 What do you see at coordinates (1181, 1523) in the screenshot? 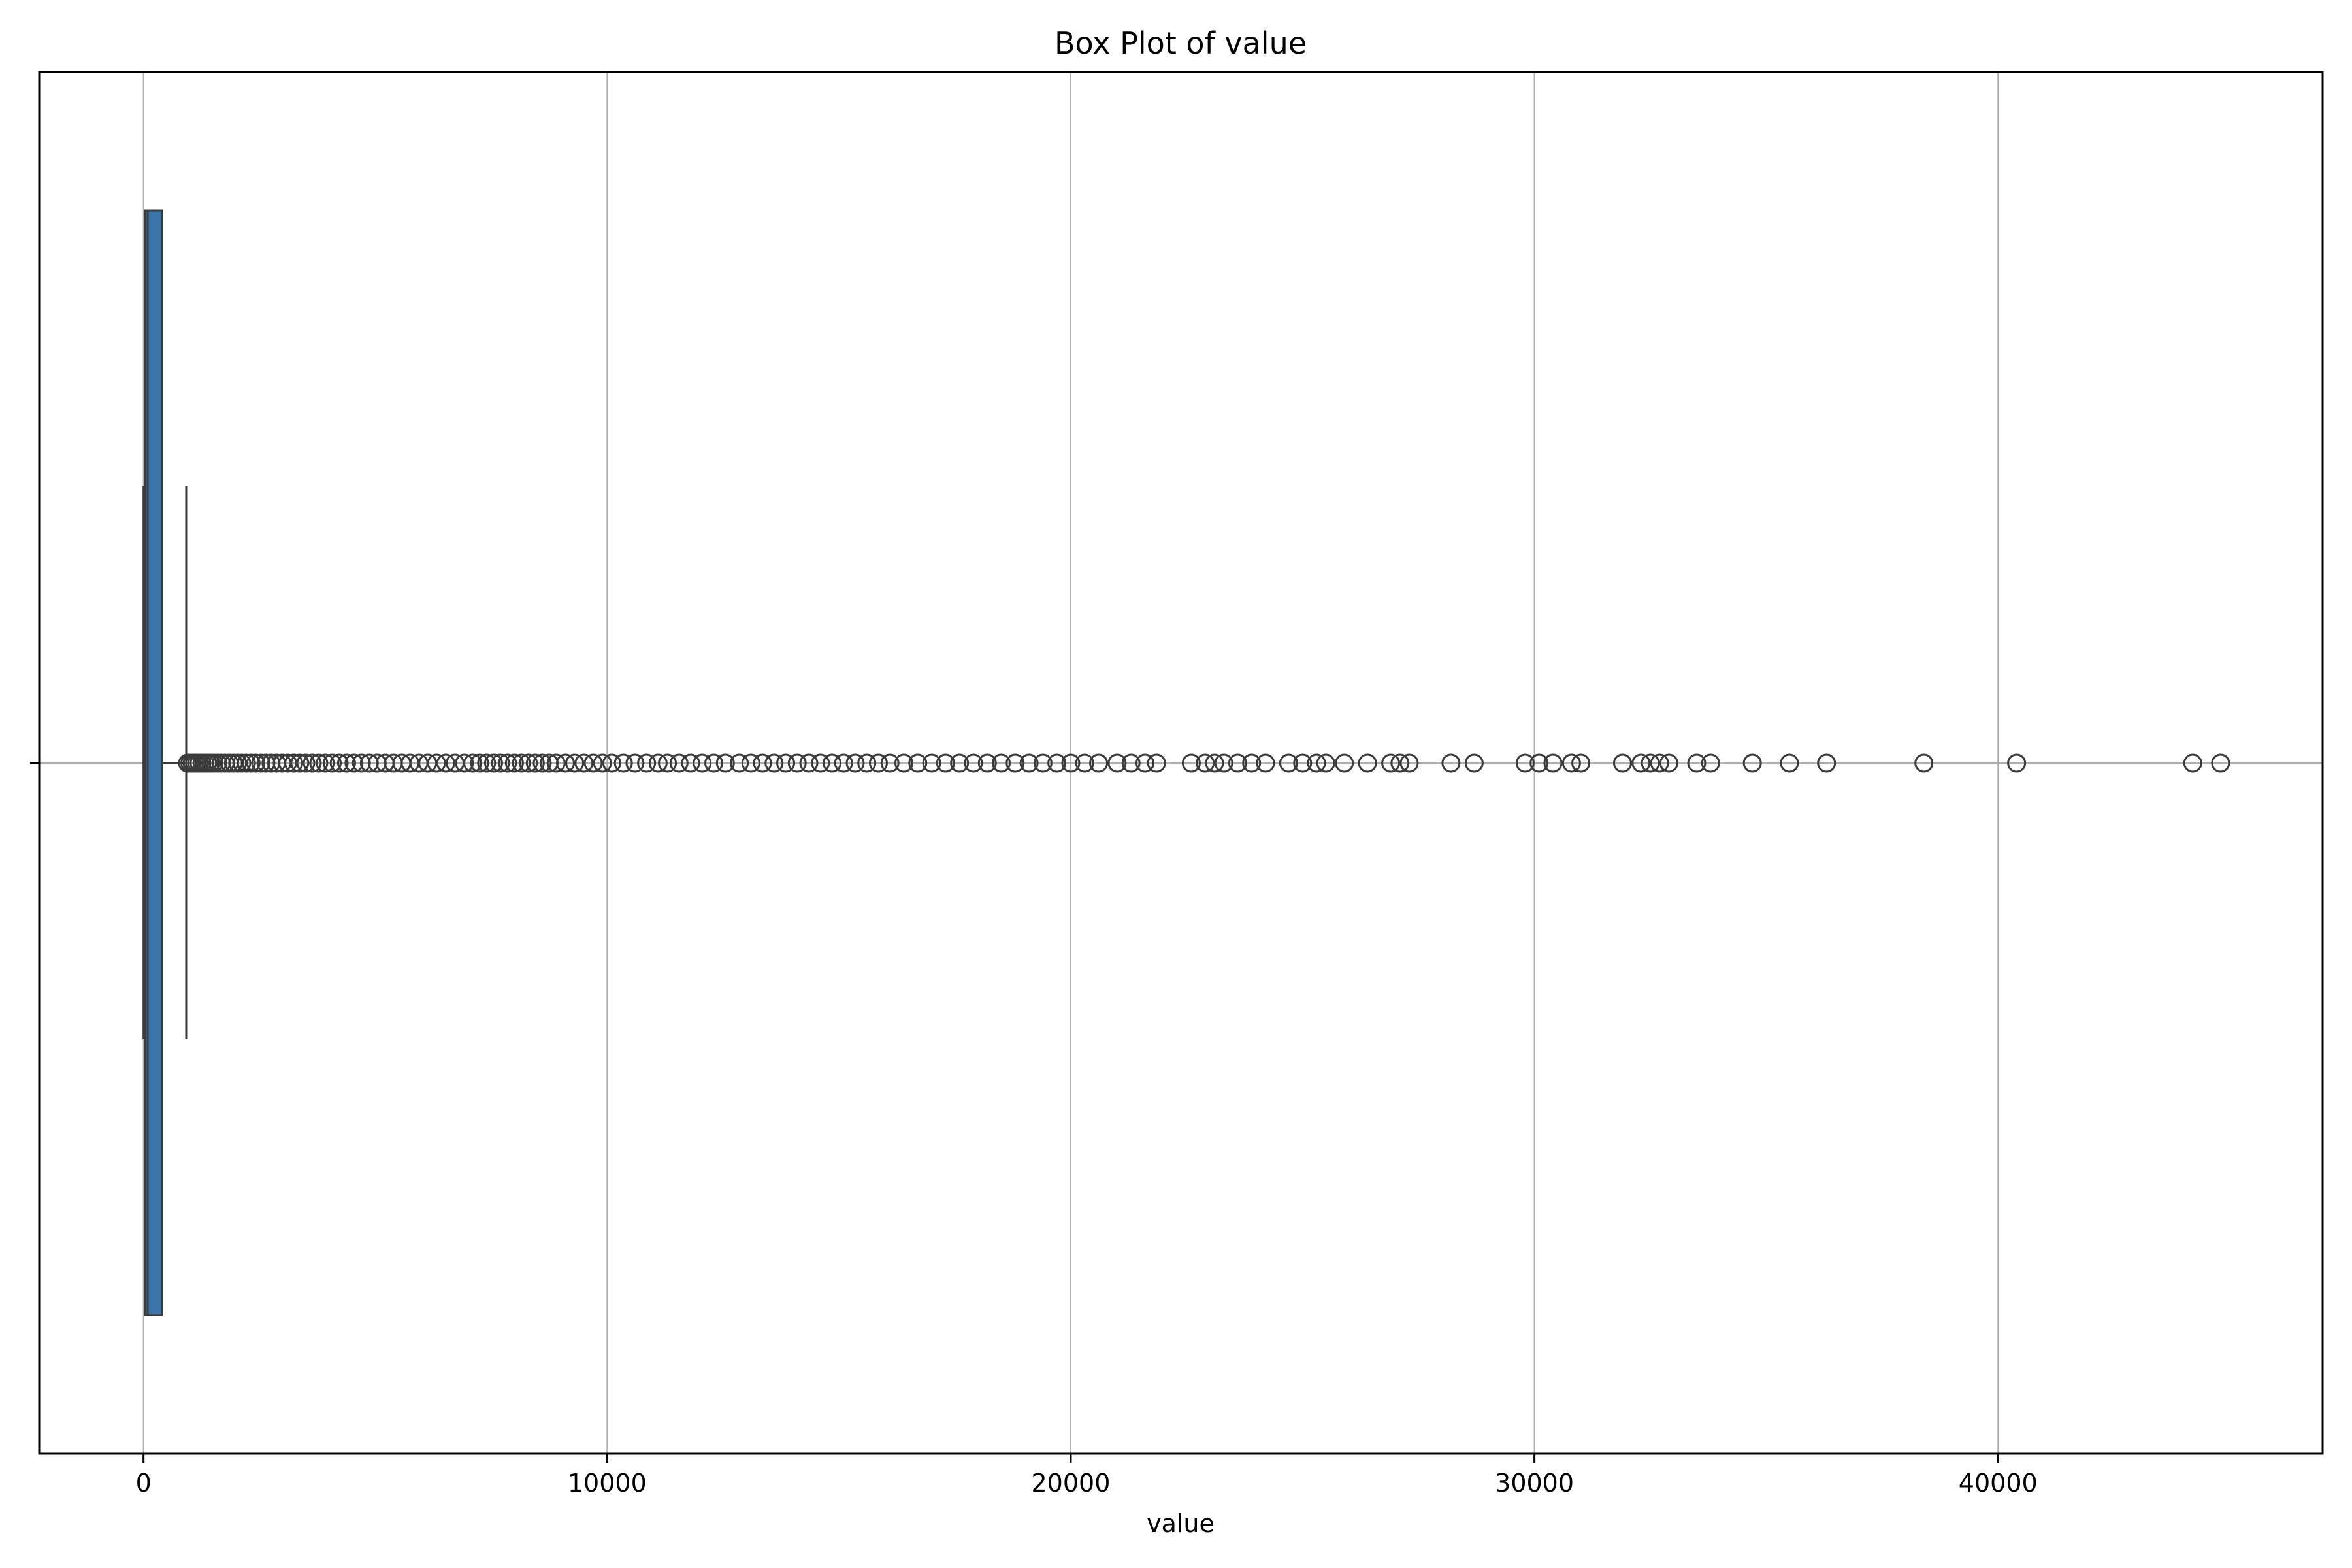
I see `x-axis-label: value` at bounding box center [1181, 1523].